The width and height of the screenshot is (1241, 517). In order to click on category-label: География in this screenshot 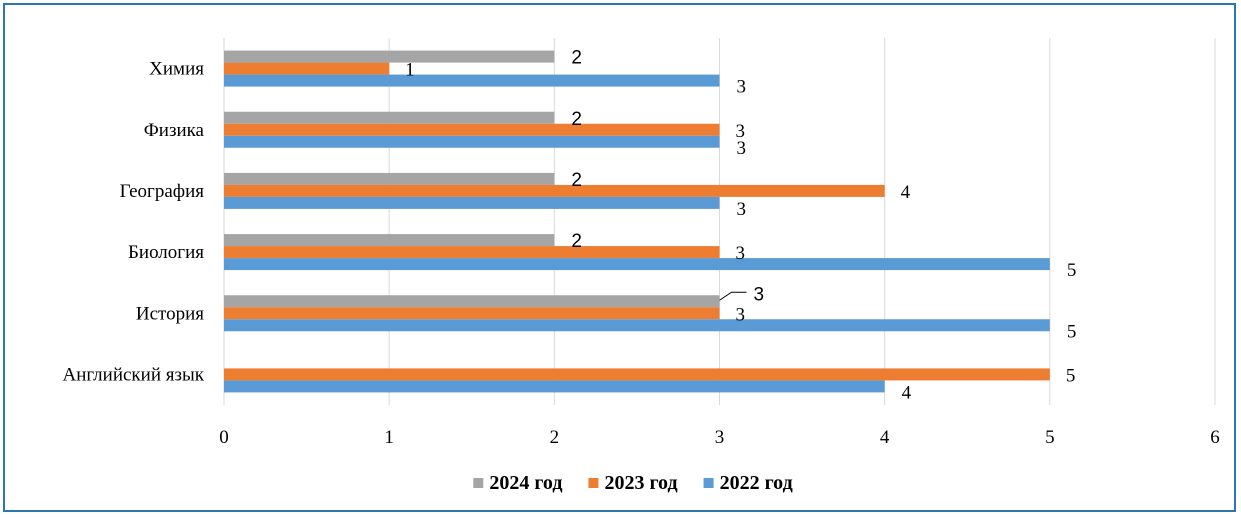, I will do `click(162, 191)`.